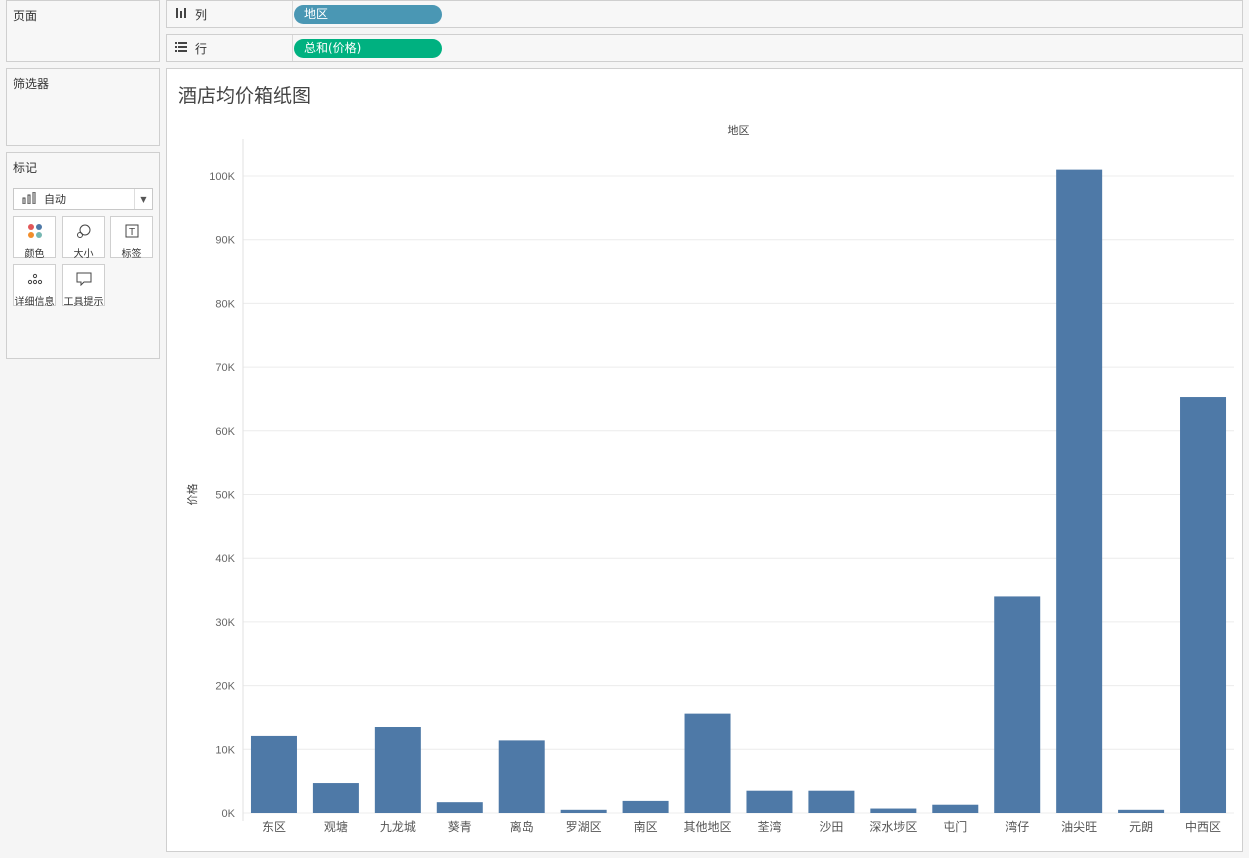 The image size is (1249, 858). What do you see at coordinates (1079, 827) in the screenshot?
I see `x-tick-label: 油尖旺` at bounding box center [1079, 827].